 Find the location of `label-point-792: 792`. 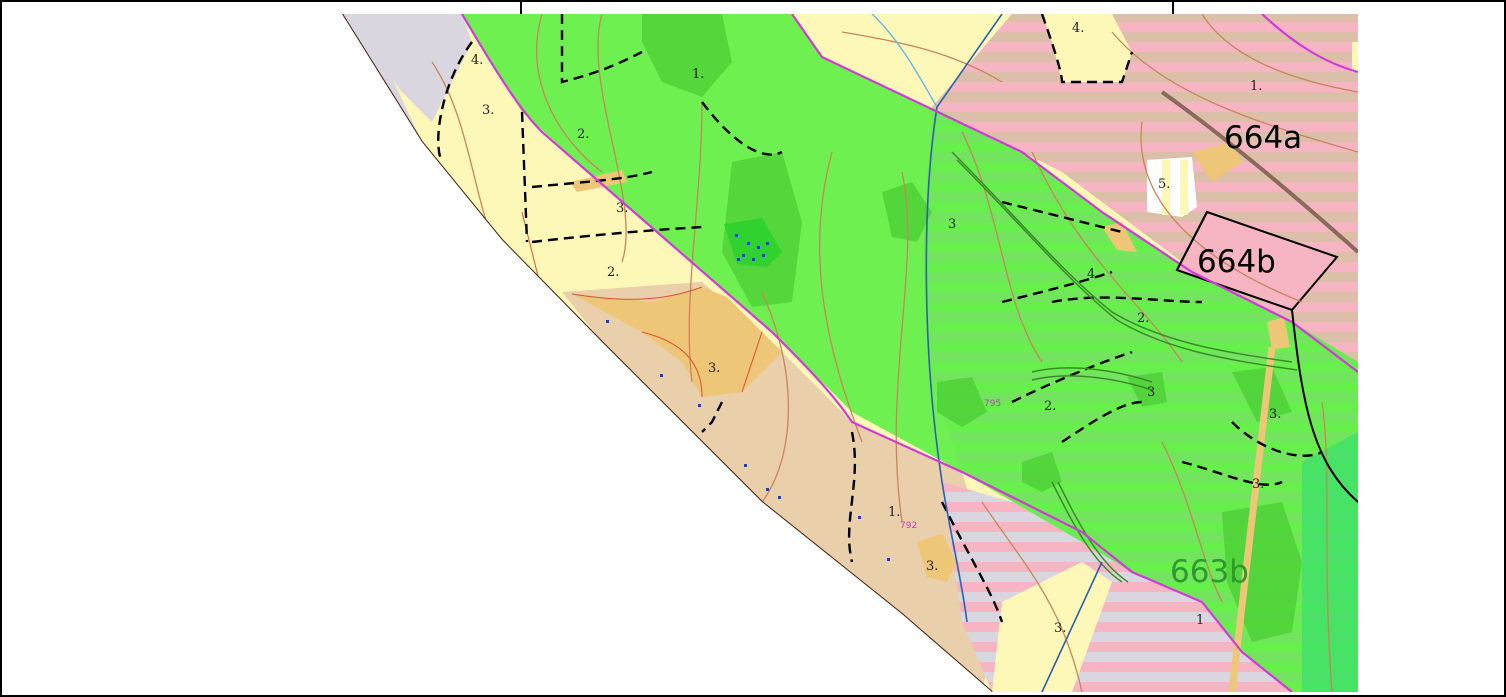

label-point-792: 792 is located at coordinates (908, 526).